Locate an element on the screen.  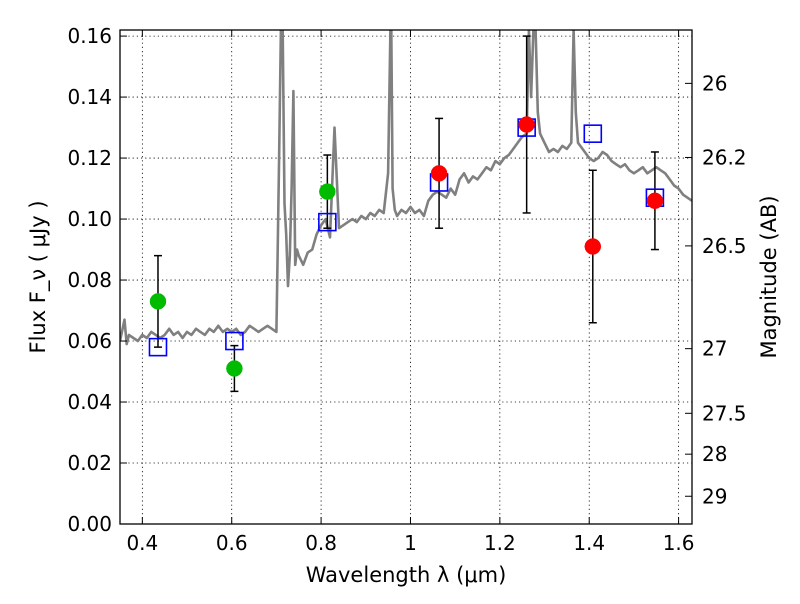
mag-tick-label: 27.5 is located at coordinates (724, 413).